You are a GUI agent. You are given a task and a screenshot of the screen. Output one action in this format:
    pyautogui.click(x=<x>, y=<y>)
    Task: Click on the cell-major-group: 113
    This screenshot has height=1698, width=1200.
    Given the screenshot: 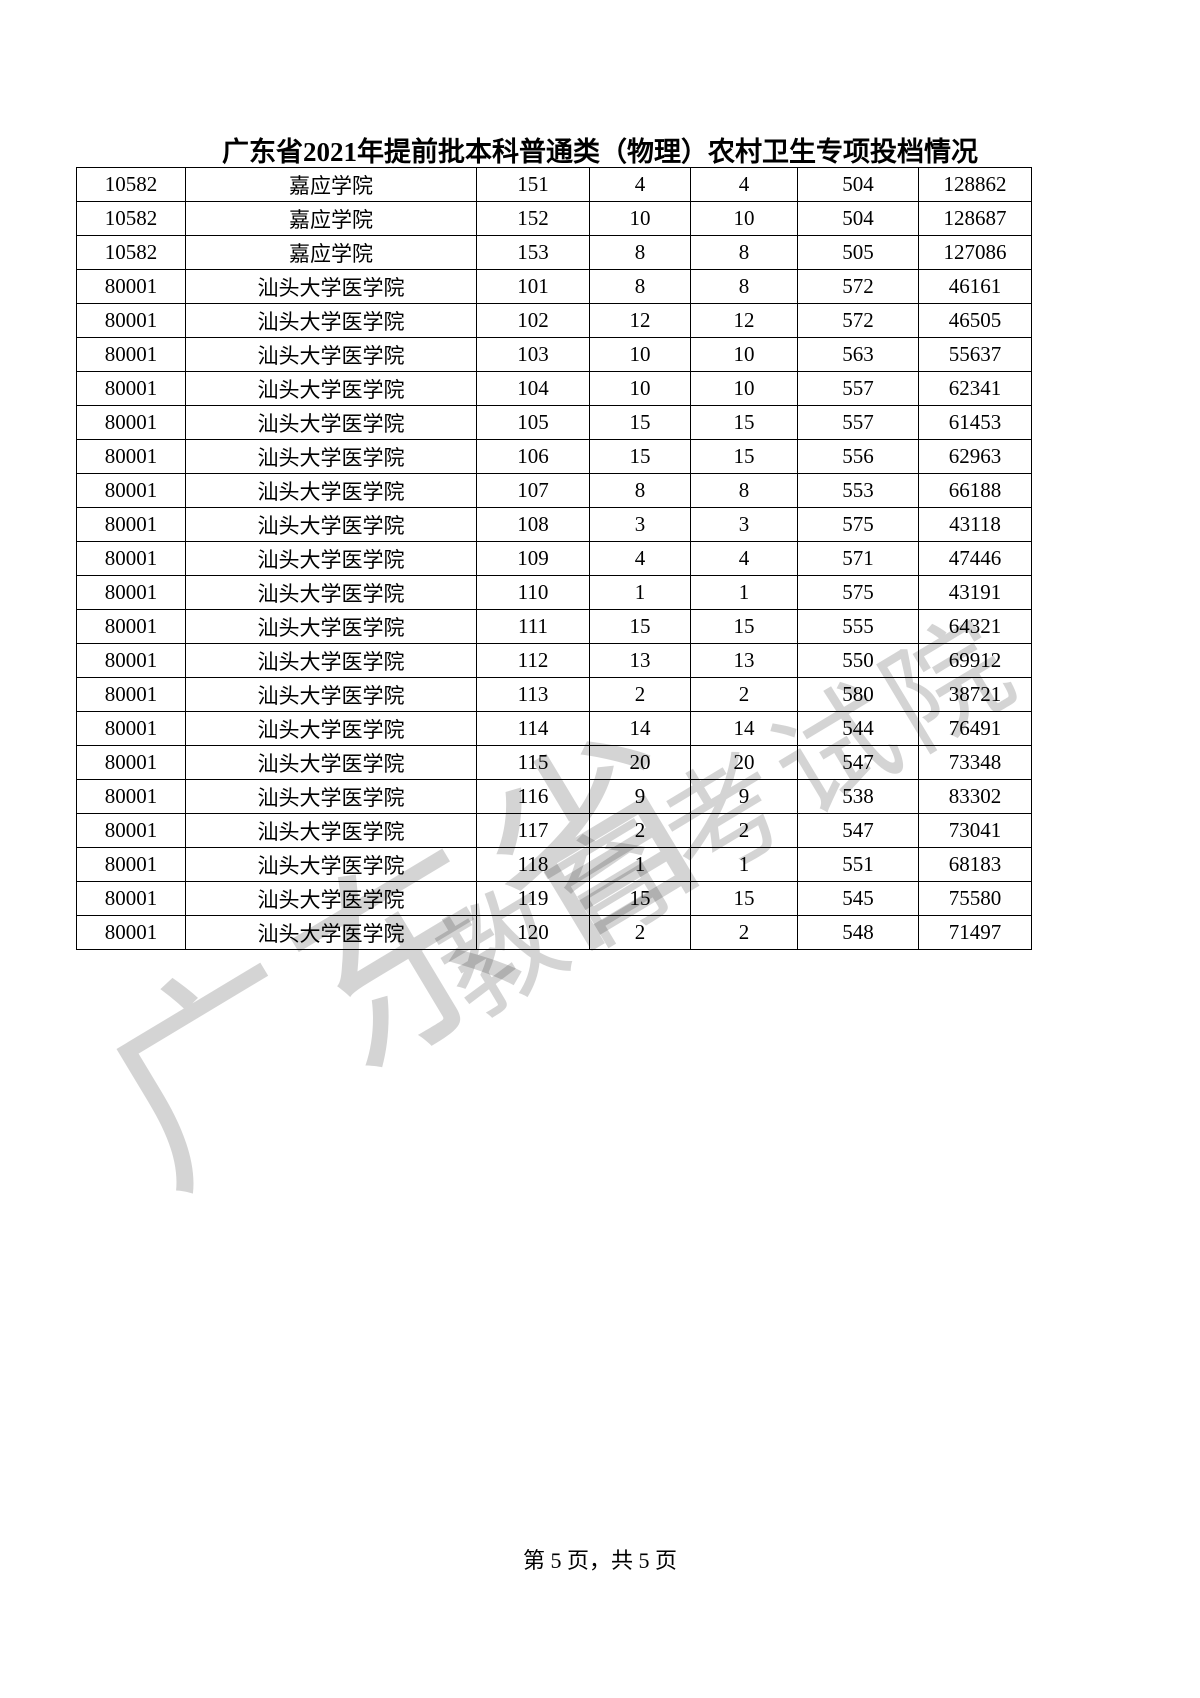 What is the action you would take?
    pyautogui.click(x=533, y=694)
    